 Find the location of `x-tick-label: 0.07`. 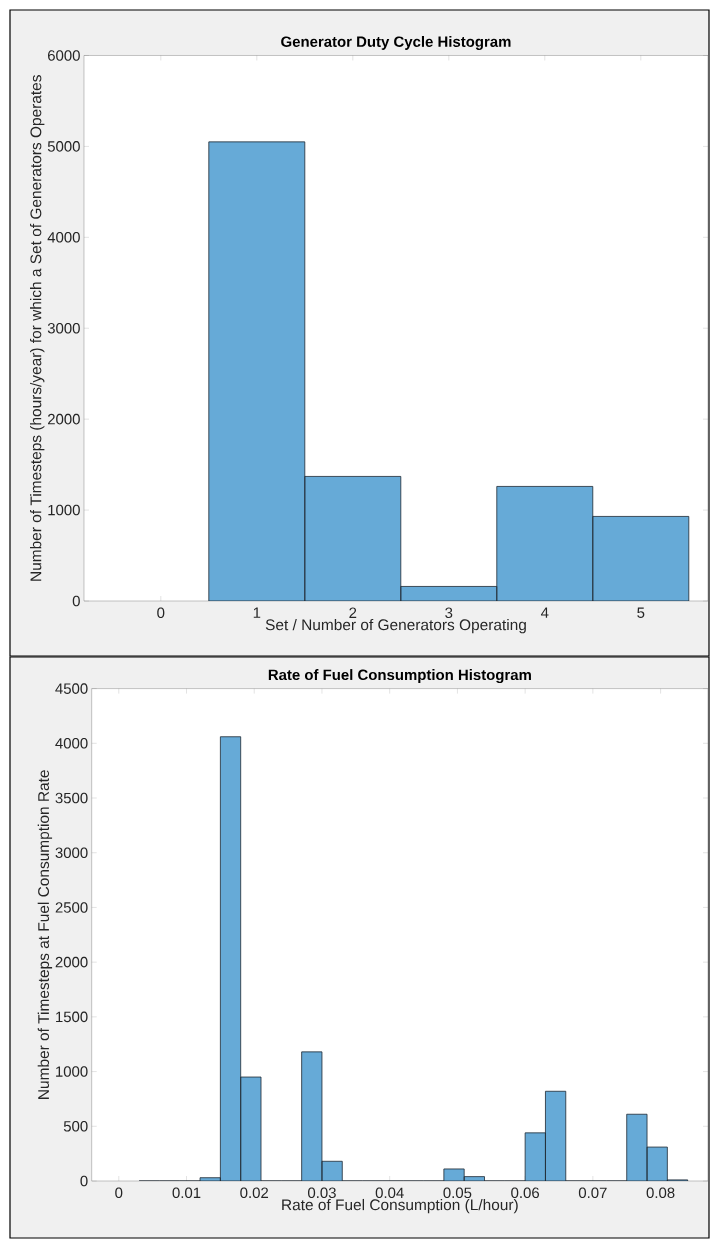

x-tick-label: 0.07 is located at coordinates (592, 1193).